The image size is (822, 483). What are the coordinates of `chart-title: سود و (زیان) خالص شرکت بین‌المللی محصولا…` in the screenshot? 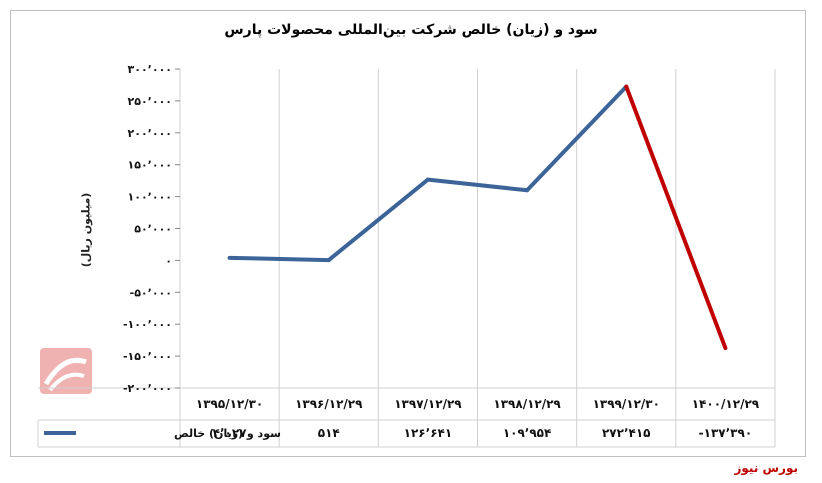 It's located at (411, 30).